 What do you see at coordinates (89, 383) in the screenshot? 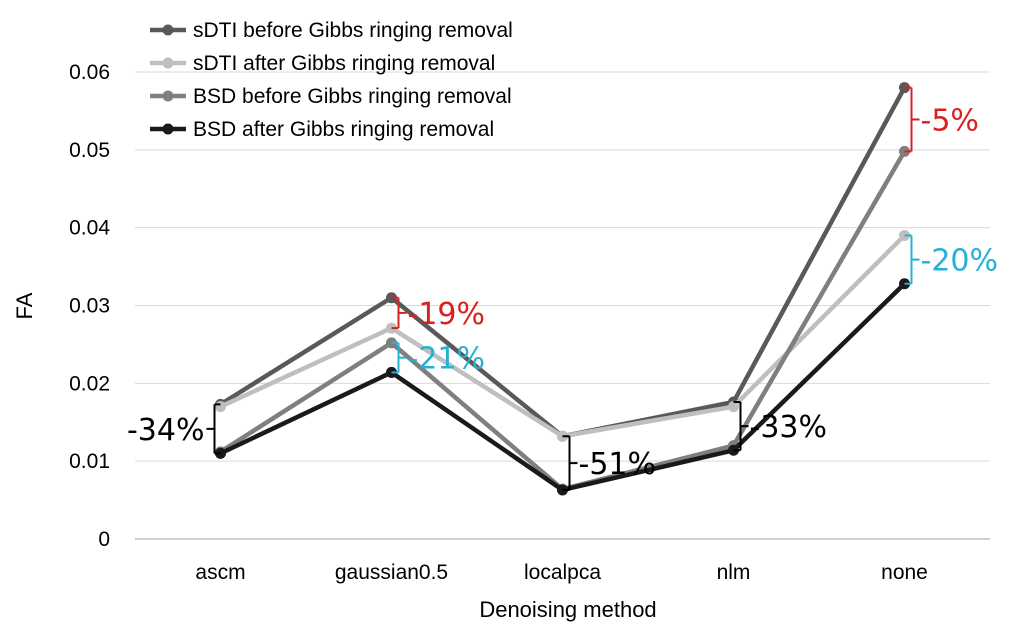
I see `y-tick-label: 0.02` at bounding box center [89, 383].